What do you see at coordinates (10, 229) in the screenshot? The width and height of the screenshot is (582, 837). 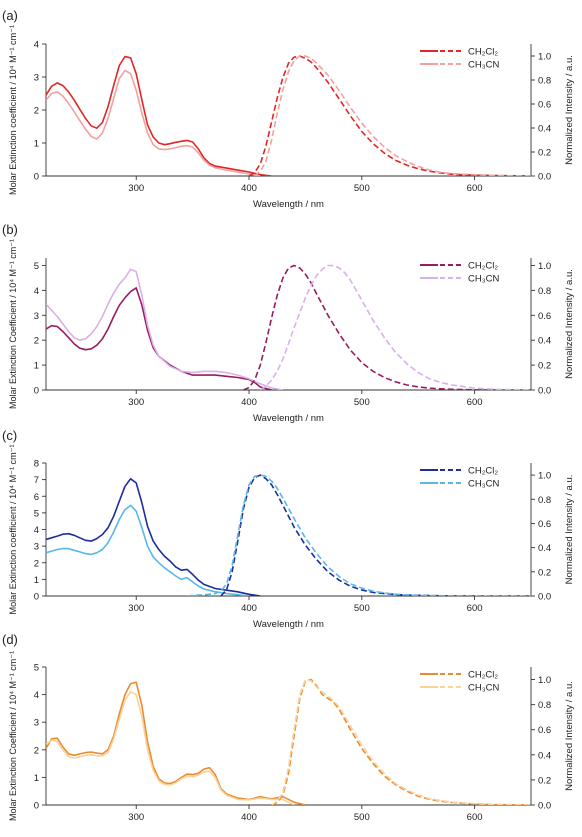 I see `panel-label: (b)` at bounding box center [10, 229].